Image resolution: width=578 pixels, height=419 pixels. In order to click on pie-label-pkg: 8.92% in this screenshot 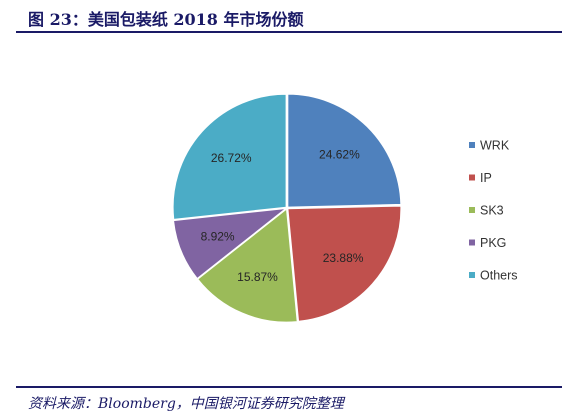, I will do `click(218, 236)`.